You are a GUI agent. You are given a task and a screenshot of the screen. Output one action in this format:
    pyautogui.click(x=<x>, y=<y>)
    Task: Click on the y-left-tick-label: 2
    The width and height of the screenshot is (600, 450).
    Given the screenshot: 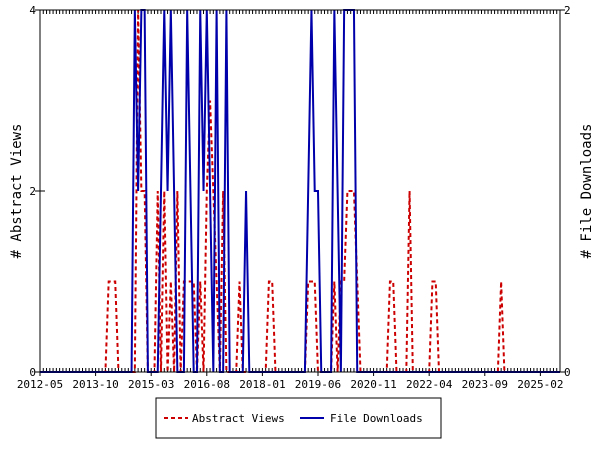 What is the action you would take?
    pyautogui.click(x=32, y=191)
    